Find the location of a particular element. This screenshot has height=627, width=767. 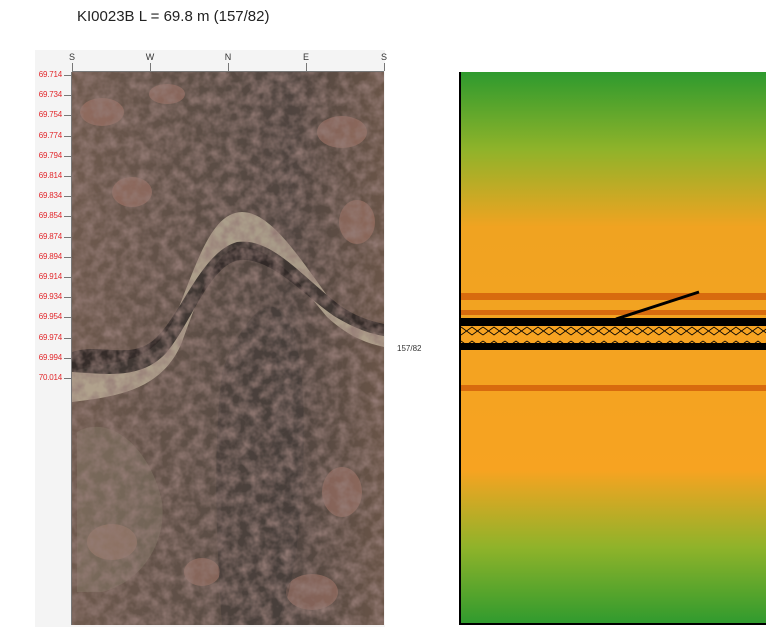

depth-tick-label: 69.774 is located at coordinates (50, 135).